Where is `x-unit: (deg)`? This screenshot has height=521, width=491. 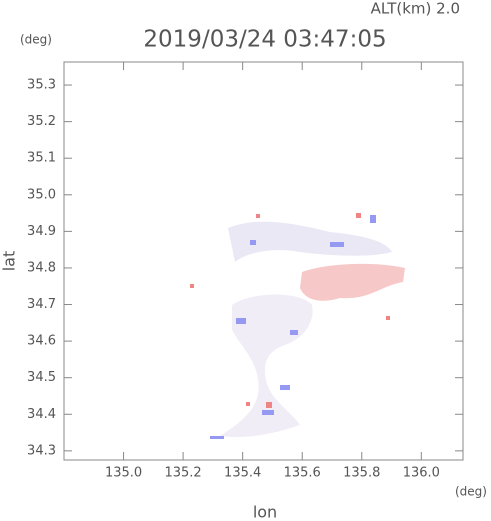 x-unit: (deg) is located at coordinates (471, 492).